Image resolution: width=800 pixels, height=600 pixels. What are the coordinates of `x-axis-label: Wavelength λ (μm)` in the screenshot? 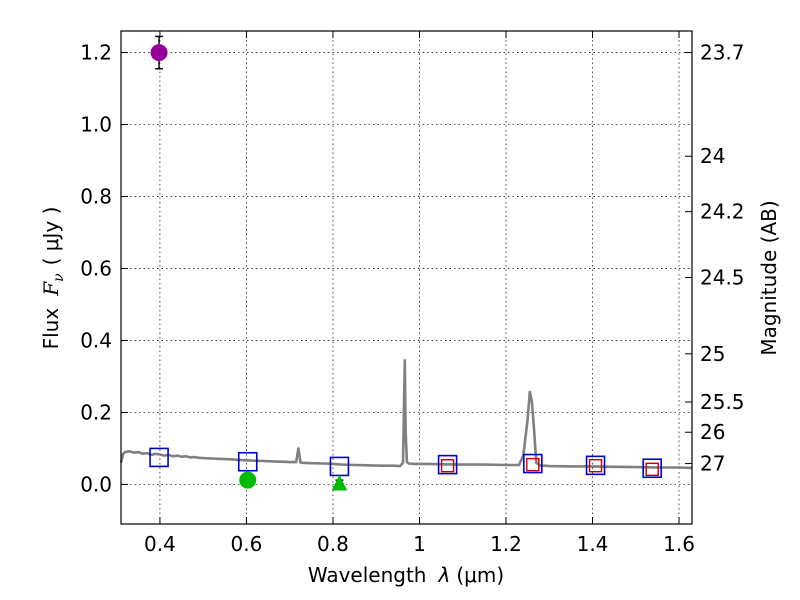 It's located at (406, 575).